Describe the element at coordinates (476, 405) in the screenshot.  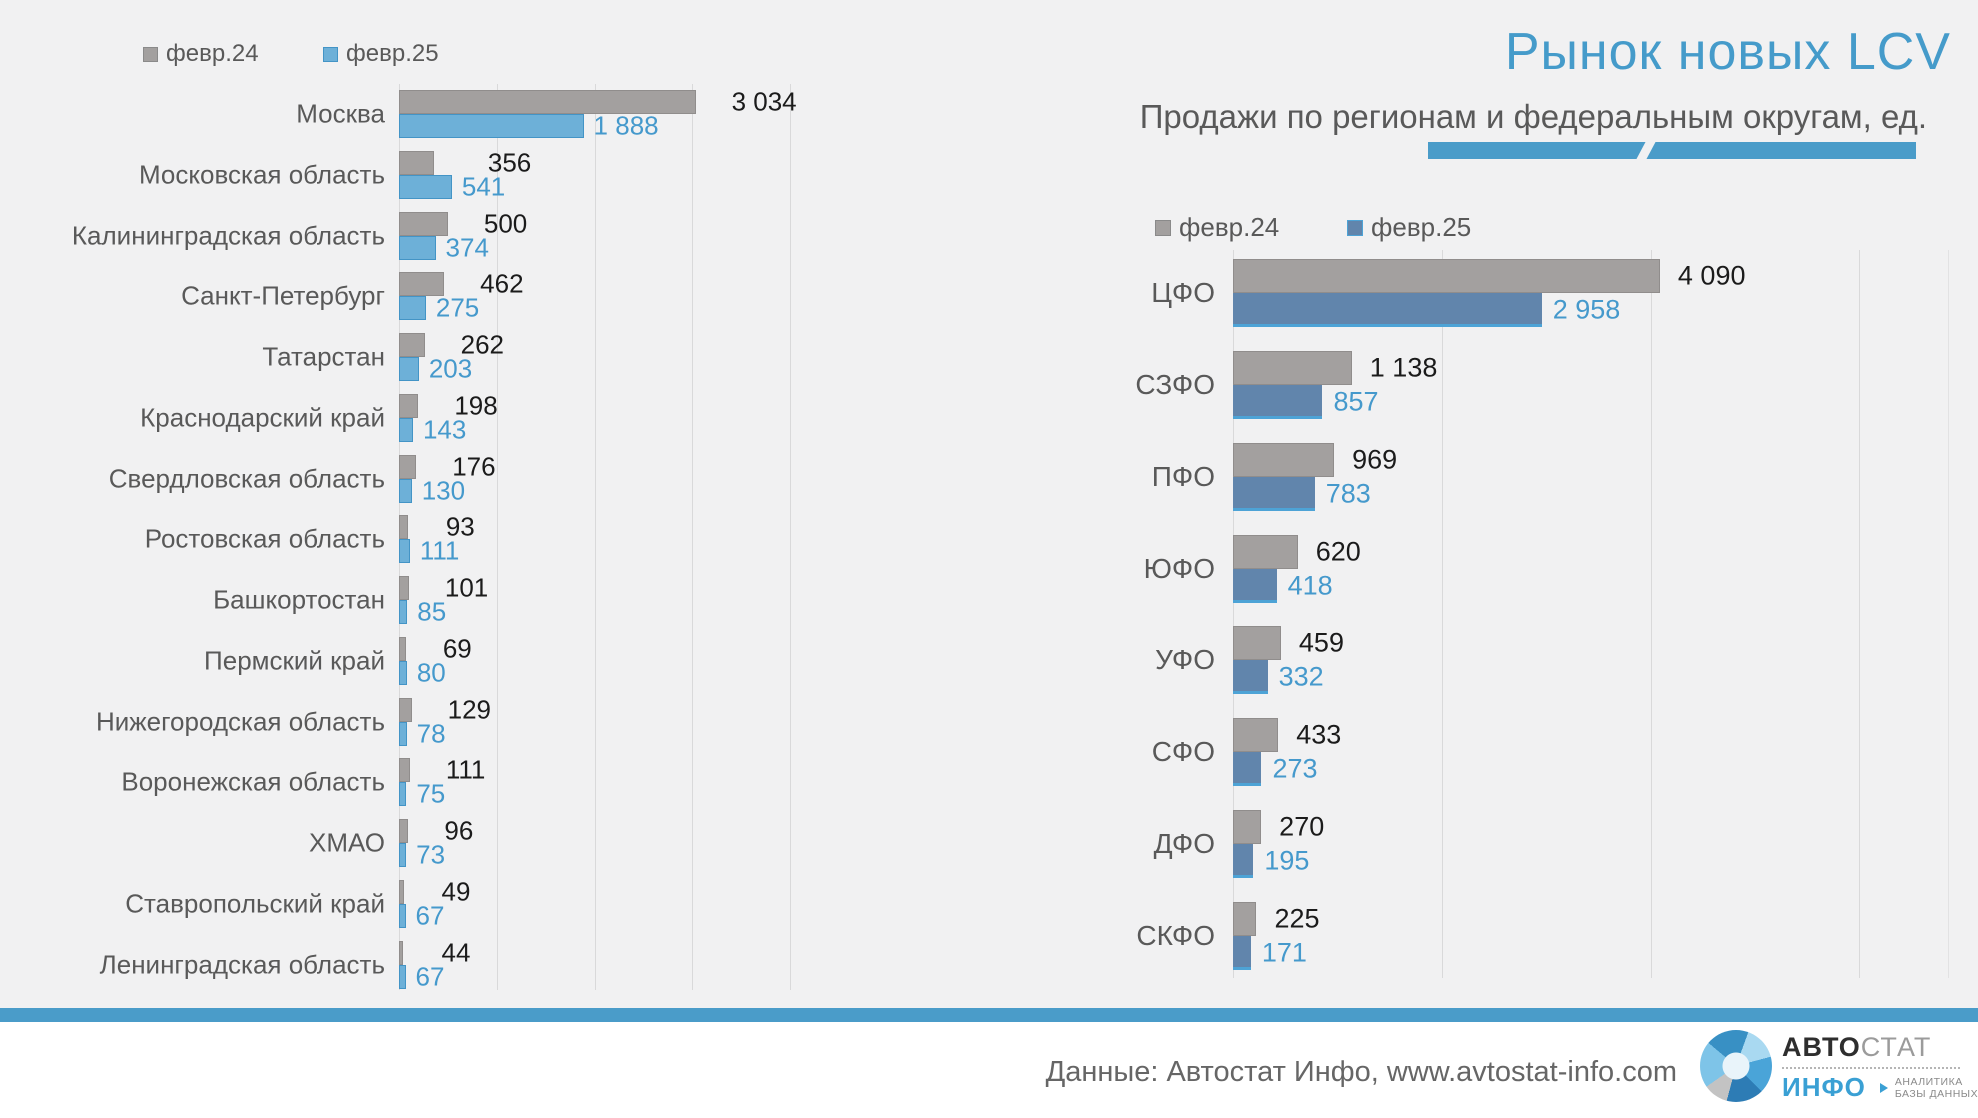
I see `value-feb24-5: 198` at that location.